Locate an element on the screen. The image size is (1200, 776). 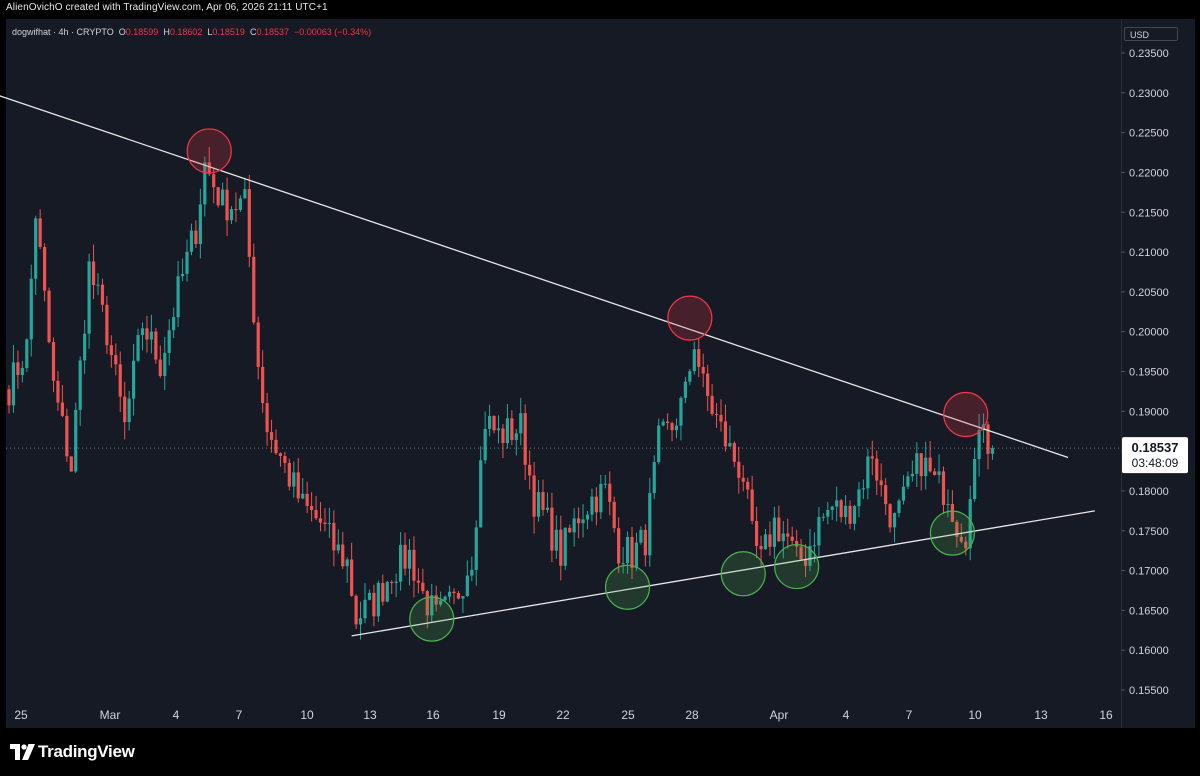
currency-badge: USD is located at coordinates (1151, 34).